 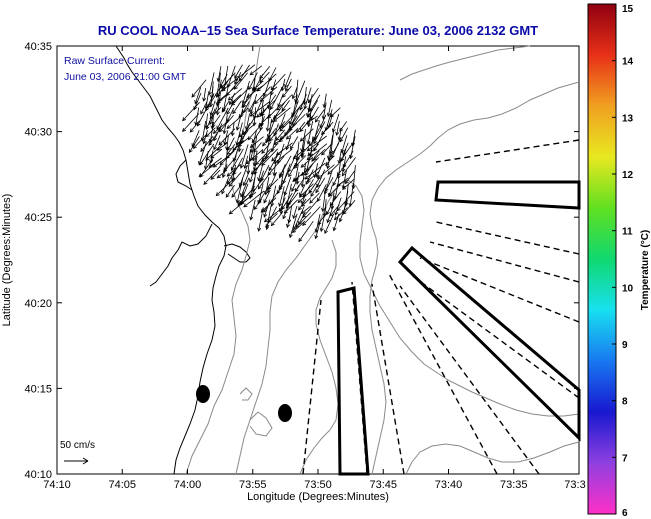 What do you see at coordinates (181, 255) in the screenshot?
I see `coastline-river` at bounding box center [181, 255].